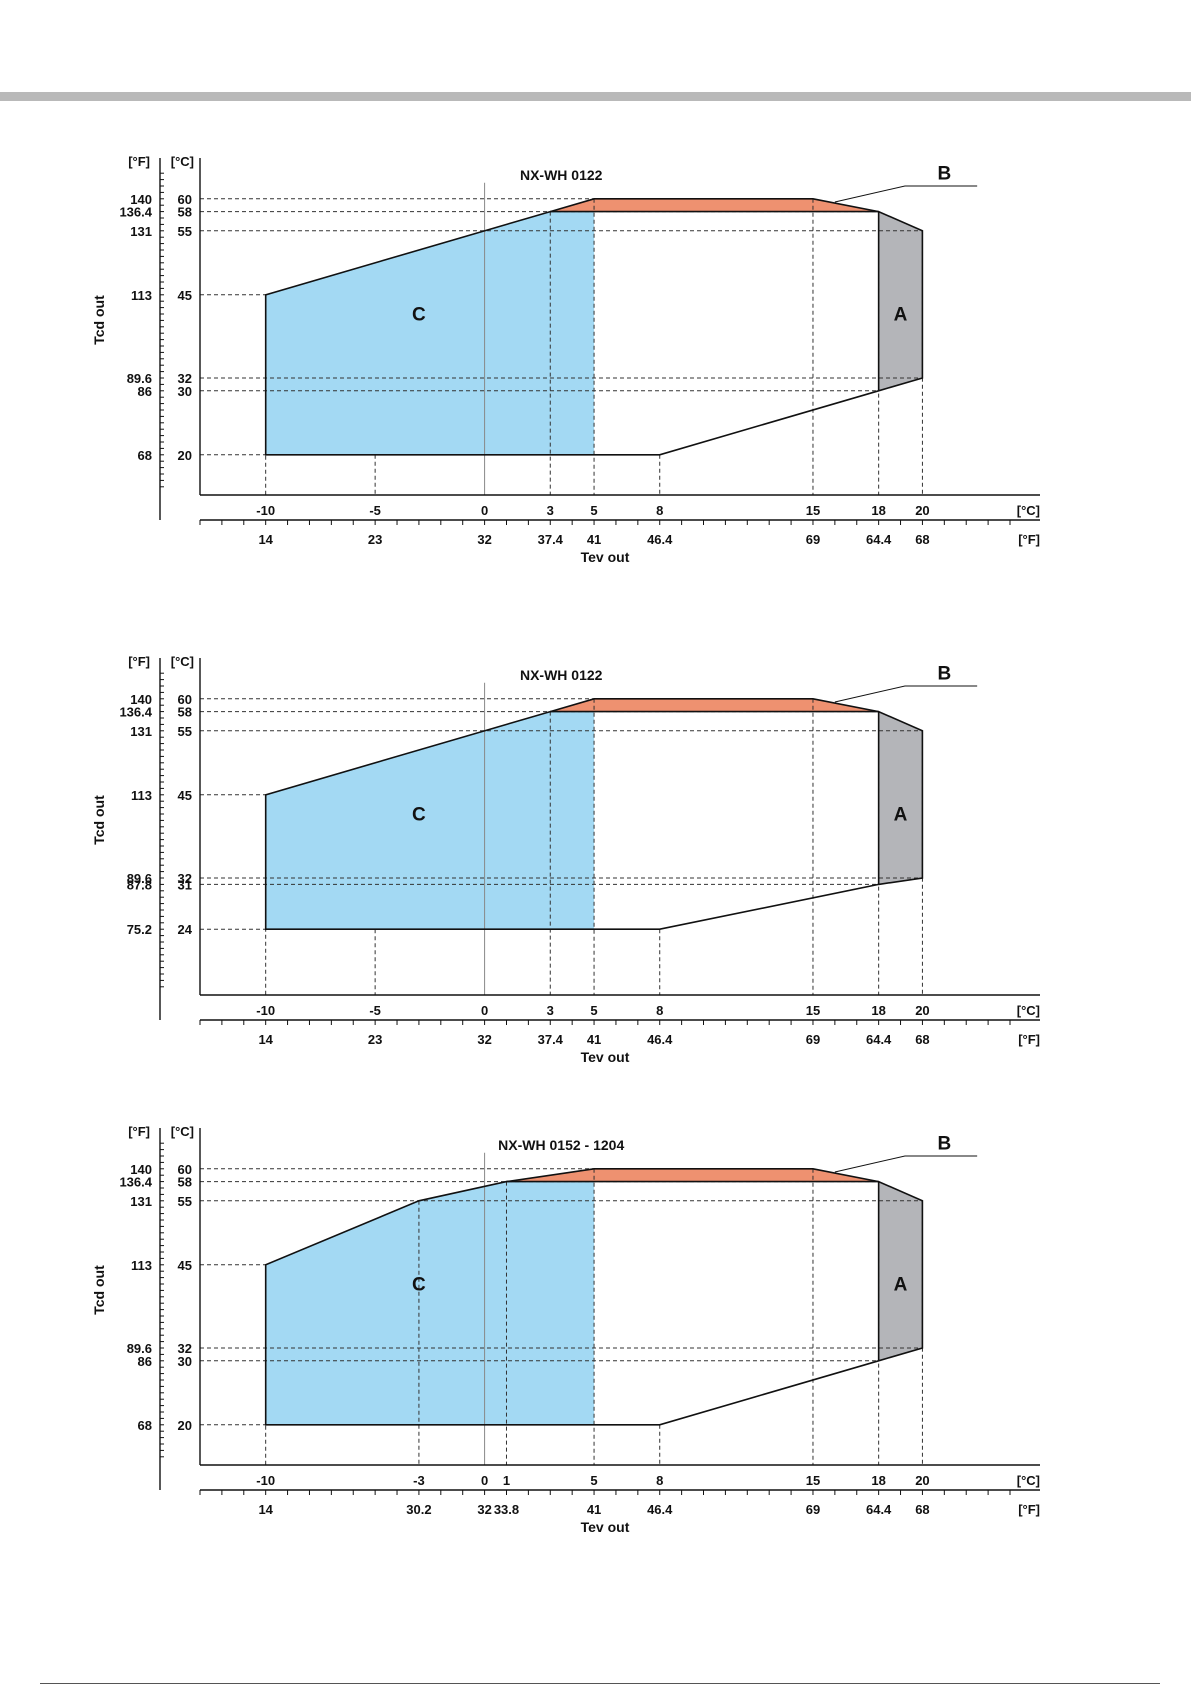  Describe the element at coordinates (185, 391) in the screenshot. I see `y-tick-label-celsius: 30` at that location.